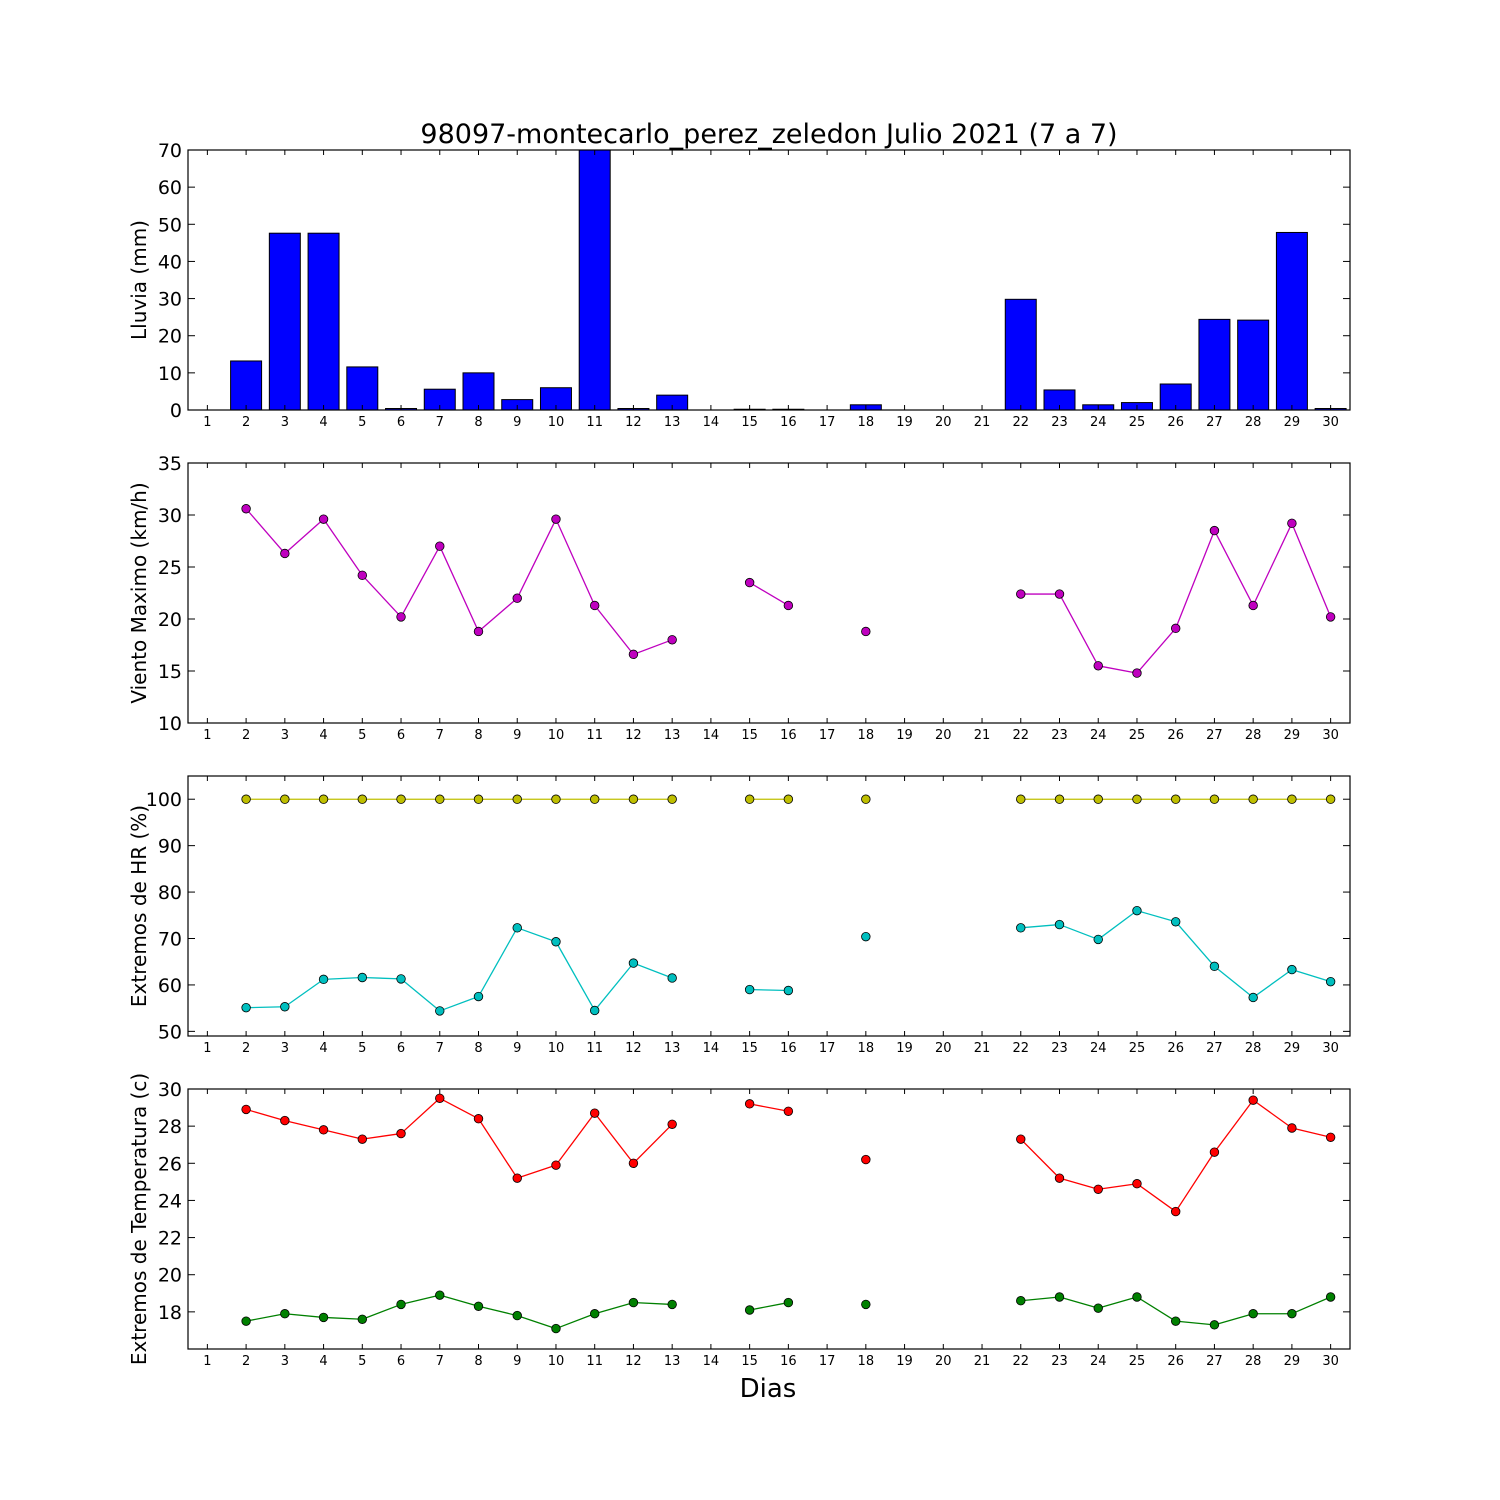  What do you see at coordinates (170, 568) in the screenshot?
I see `y-tick-label: 25` at bounding box center [170, 568].